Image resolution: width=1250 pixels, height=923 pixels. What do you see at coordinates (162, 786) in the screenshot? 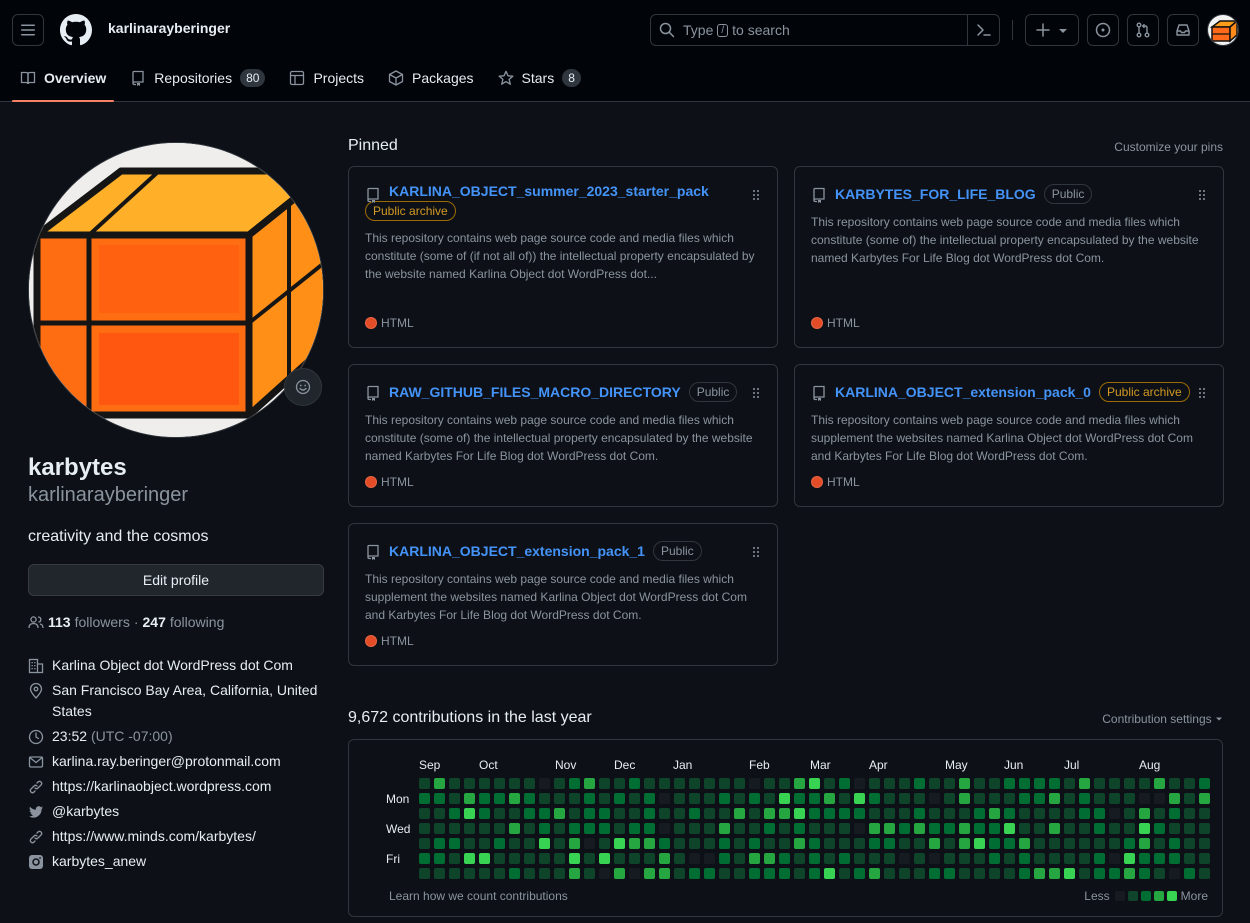
I see `website-link: https://karlinaobject.wordpress.com` at bounding box center [162, 786].